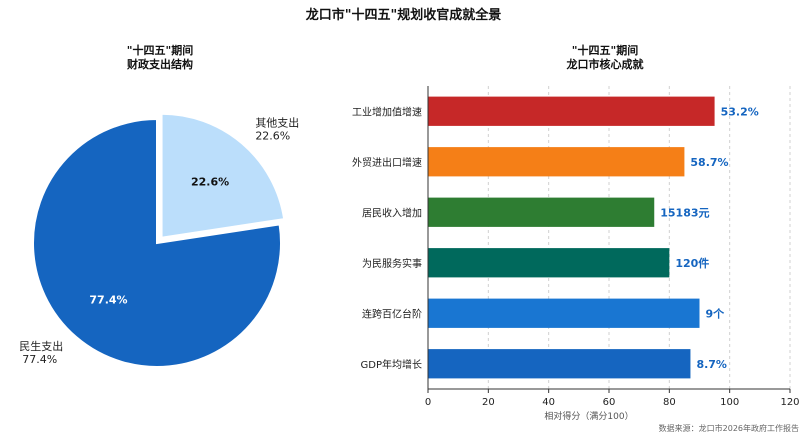  What do you see at coordinates (392, 313) in the screenshot?
I see `y-tick-label: 连跨百亿台阶` at bounding box center [392, 313].